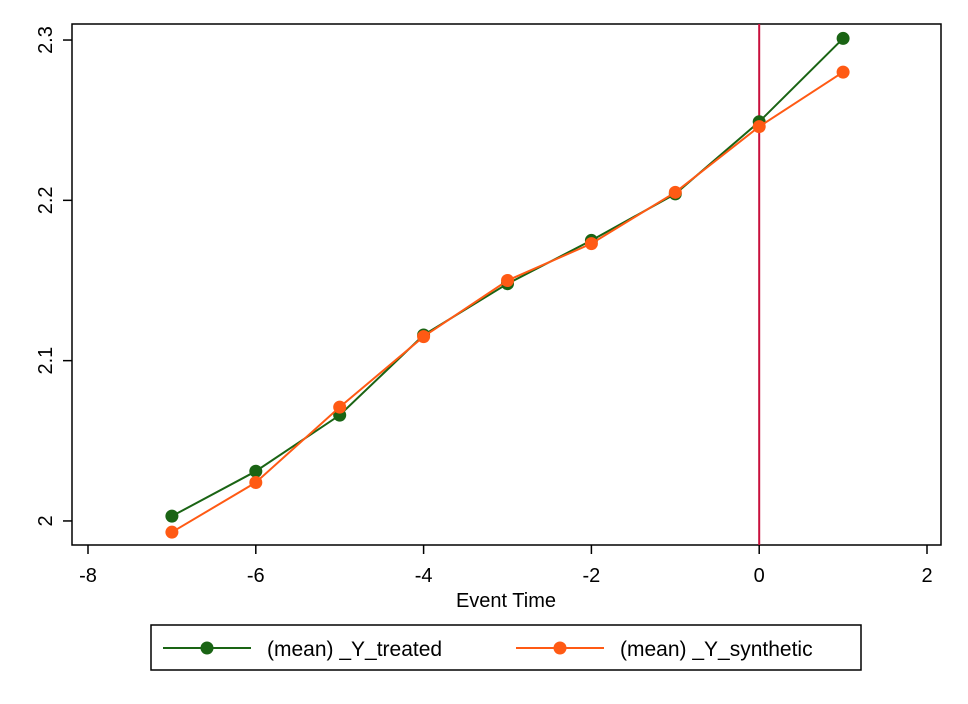 The width and height of the screenshot is (968, 704). I want to click on x-tick-label: 0, so click(759, 576).